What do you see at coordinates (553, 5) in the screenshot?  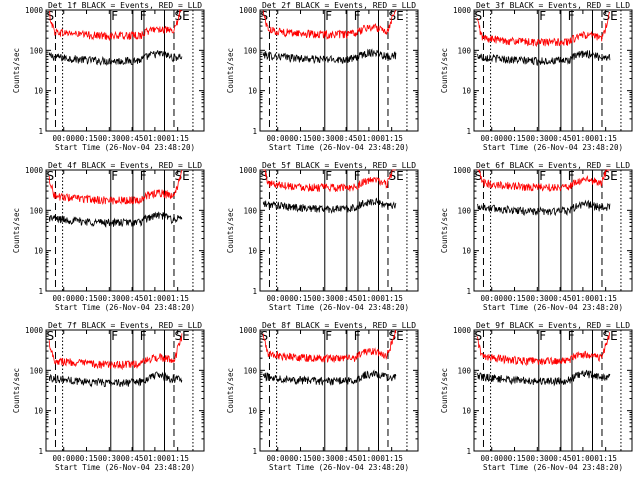 I see `panel-title: Det 3f BLACK = Events, RED = LLD` at bounding box center [553, 5].